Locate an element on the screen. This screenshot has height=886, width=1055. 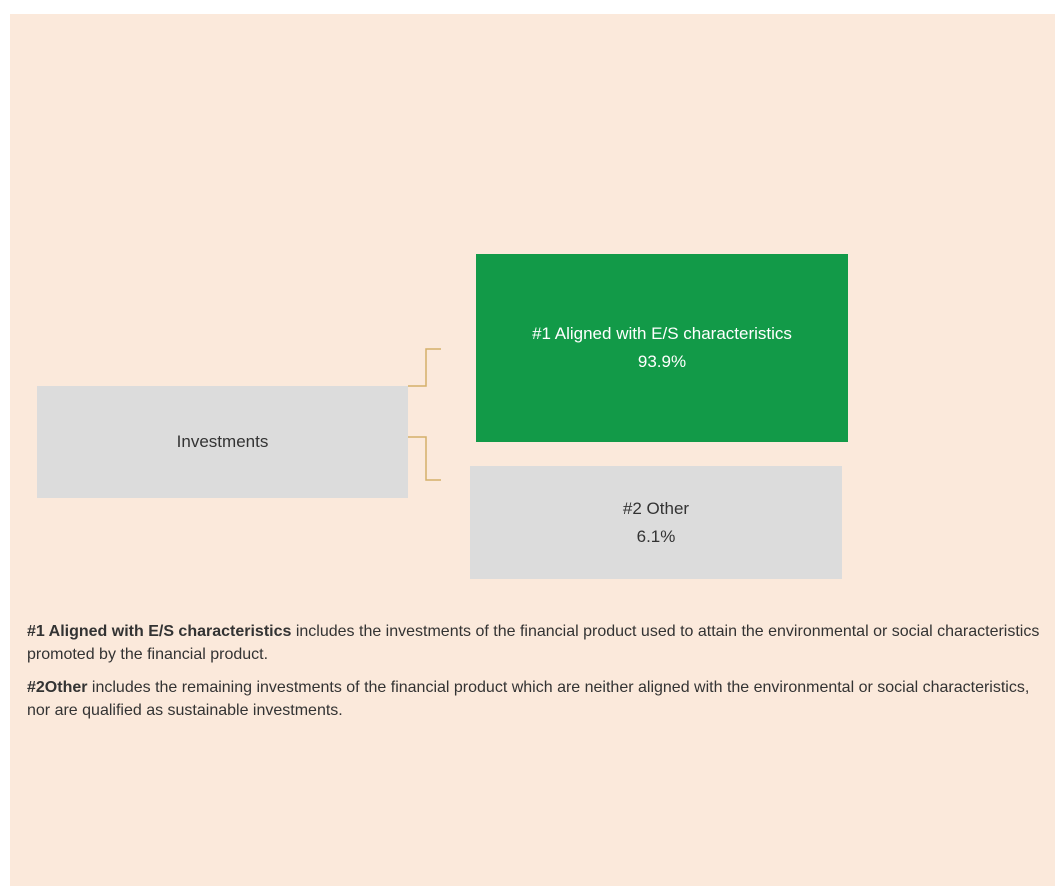
node-label: #2 Other is located at coordinates (656, 508).